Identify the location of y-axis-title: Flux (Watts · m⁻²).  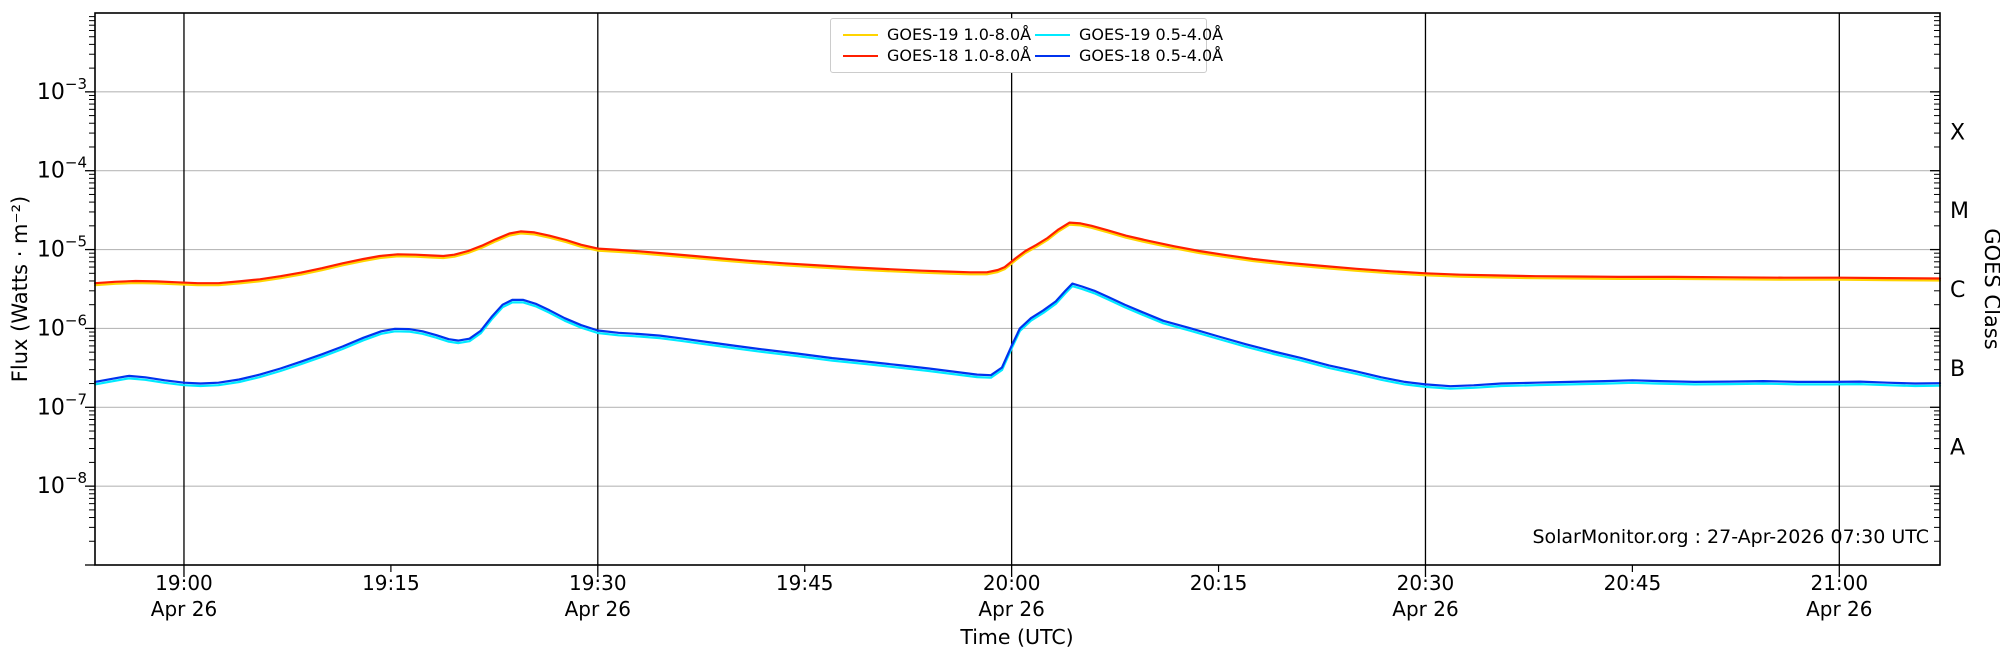
(20, 289).